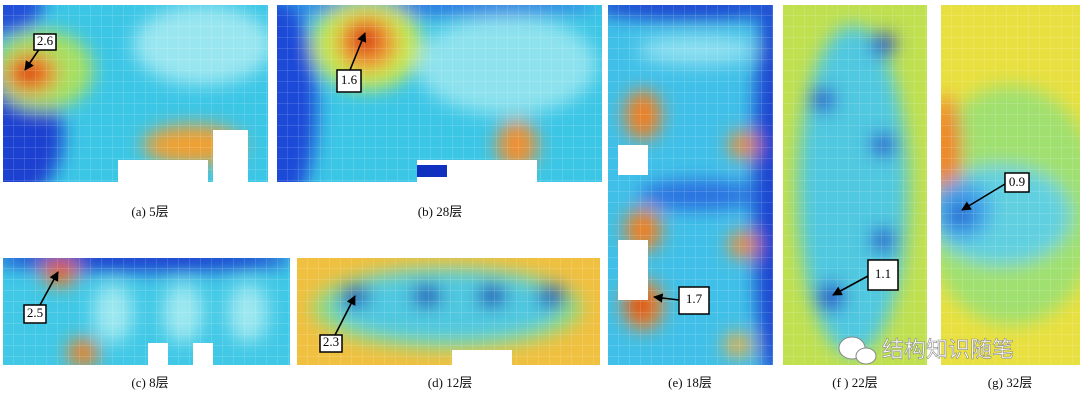 This screenshot has width=1080, height=400. What do you see at coordinates (149, 211) in the screenshot?
I see `caption: (a) 5层` at bounding box center [149, 211].